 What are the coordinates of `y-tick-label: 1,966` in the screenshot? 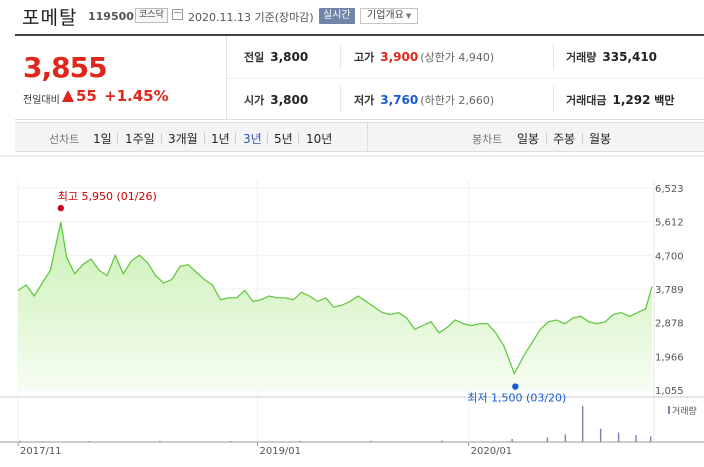 It's located at (669, 357).